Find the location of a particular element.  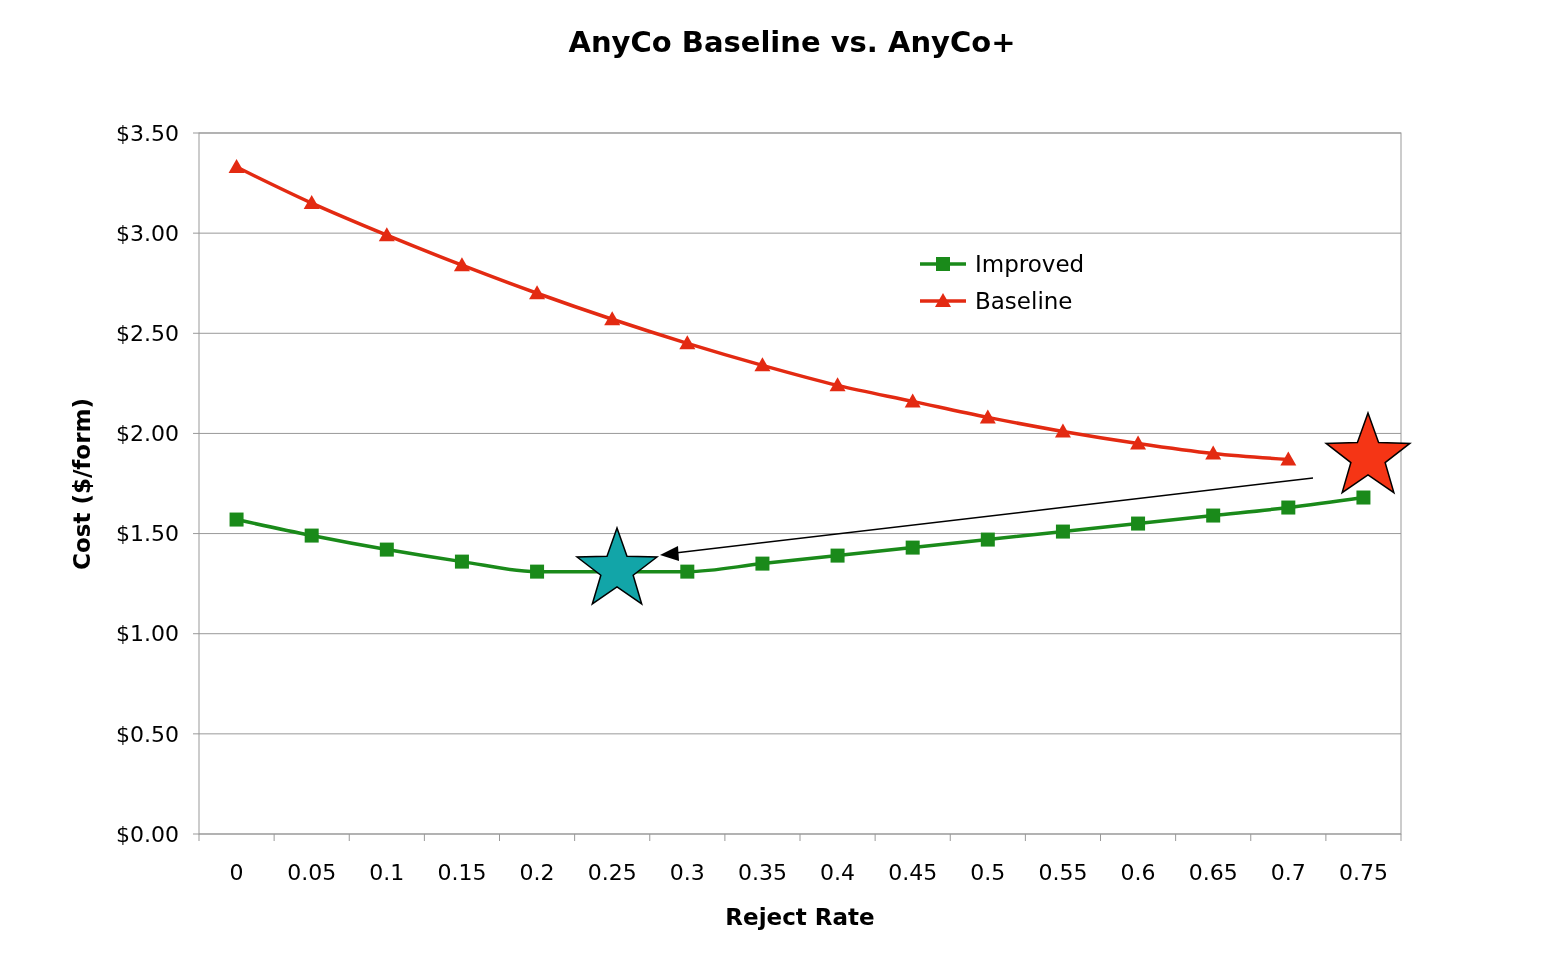

legend-label: Baseline is located at coordinates (1024, 301).